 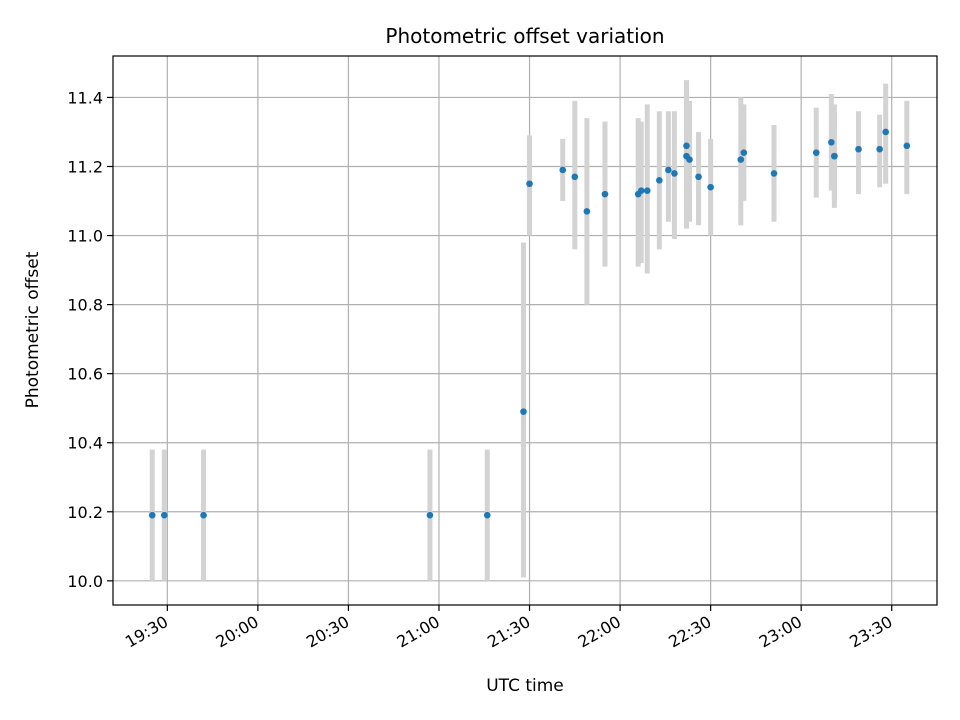 I want to click on y-axis-title: Photometric offset, so click(x=33, y=329).